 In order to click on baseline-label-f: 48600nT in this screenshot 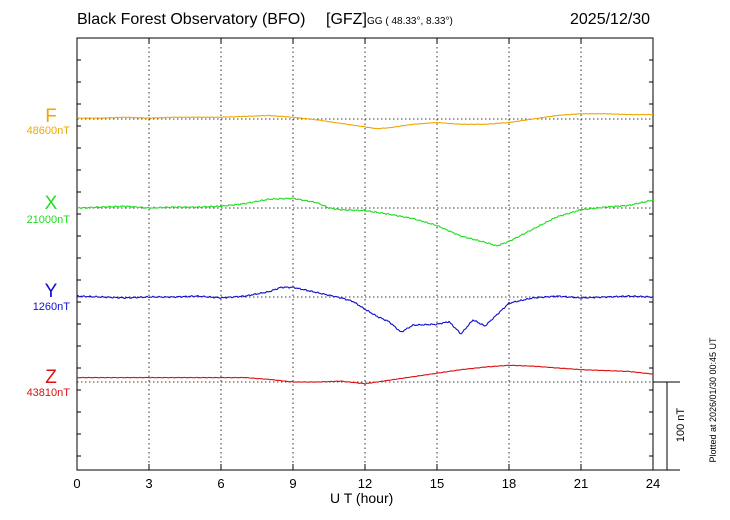, I will do `click(49, 131)`.